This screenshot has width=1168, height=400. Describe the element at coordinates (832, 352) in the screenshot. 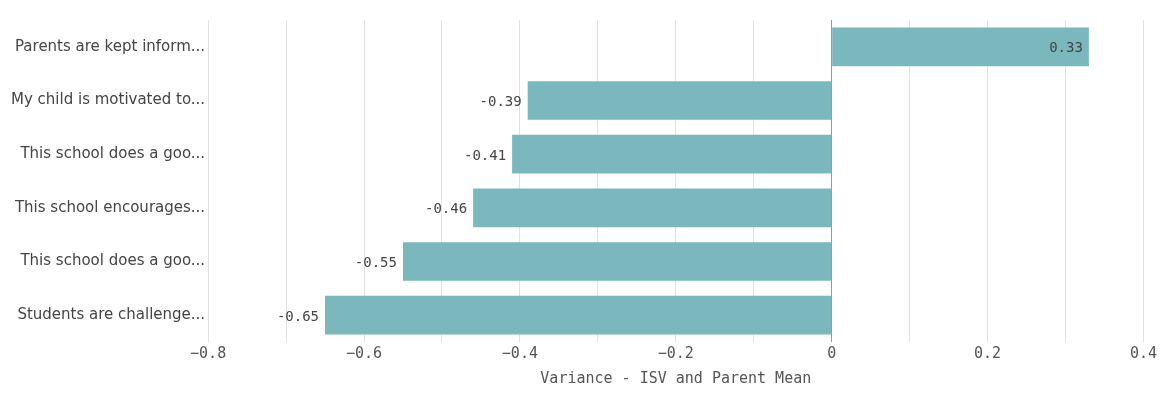

I see `x-tick-label: 0` at that location.